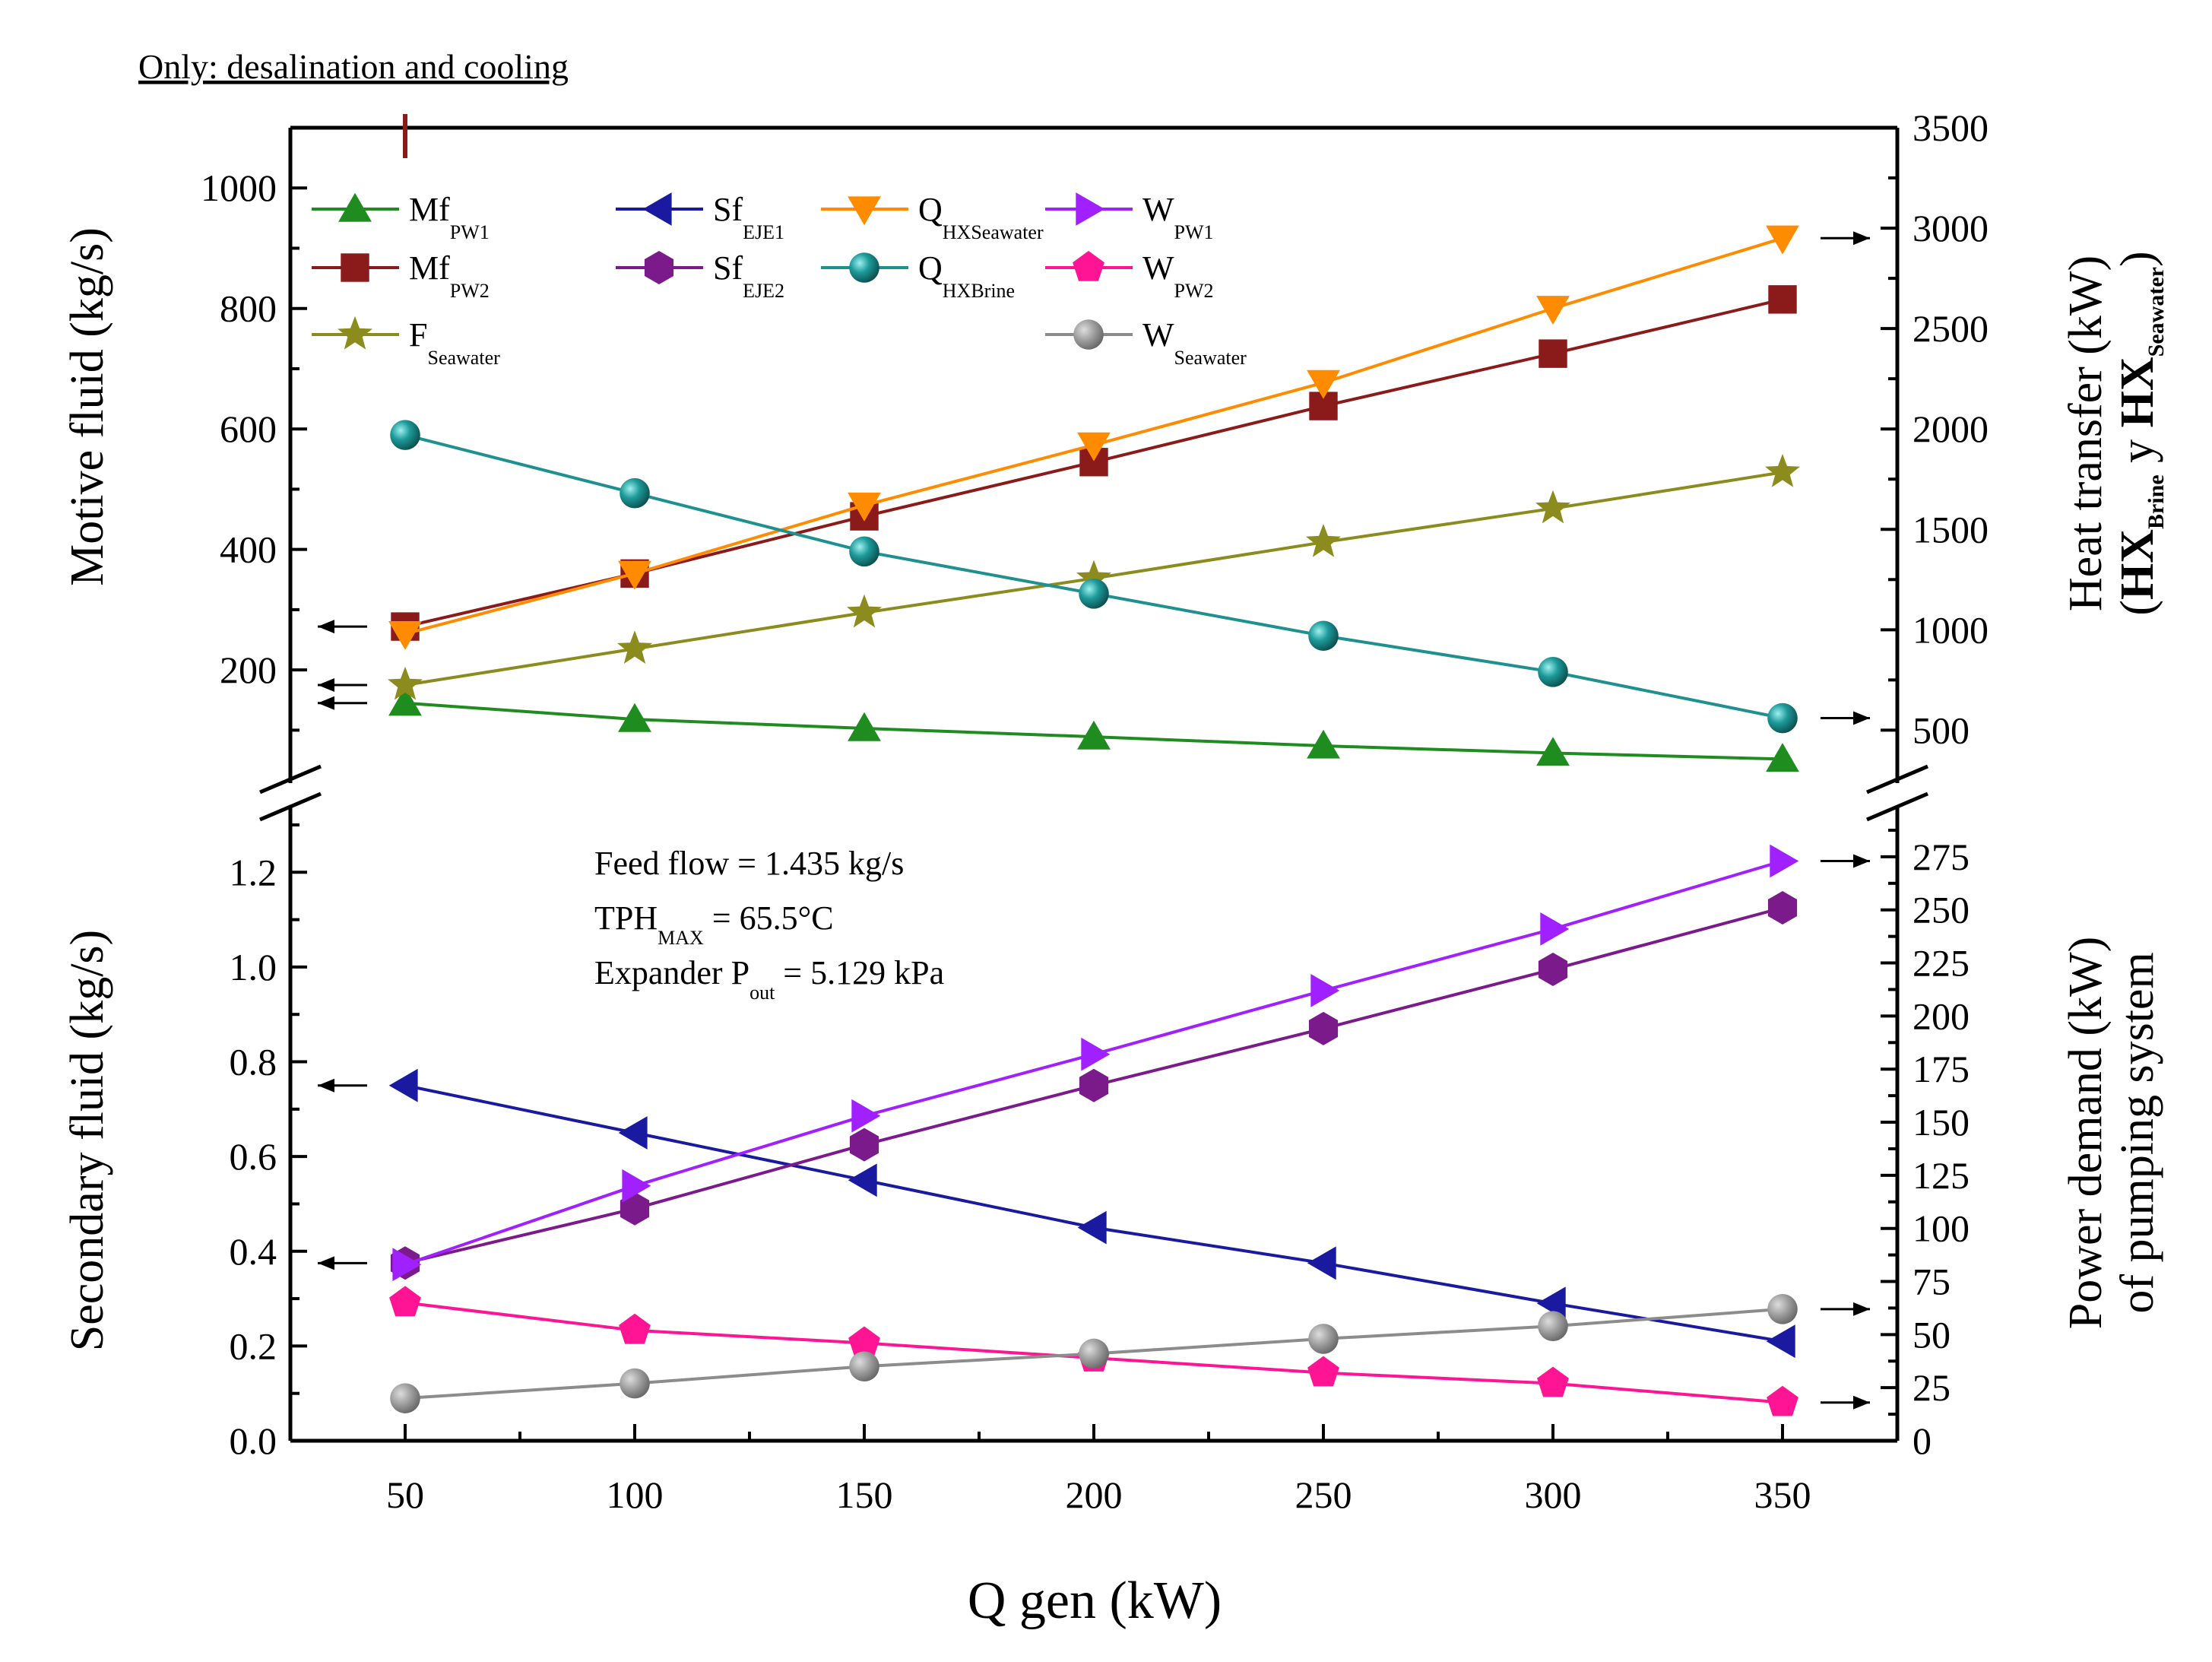 The width and height of the screenshot is (2212, 1662). I want to click on series-sf_eje1, so click(1091, 1213).